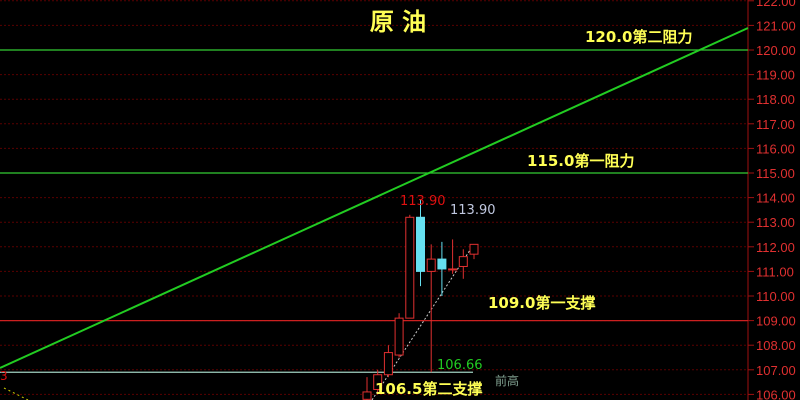 This screenshot has width=800, height=400. What do you see at coordinates (775, 99) in the screenshot?
I see `y-tick-label: 118.00` at bounding box center [775, 99].